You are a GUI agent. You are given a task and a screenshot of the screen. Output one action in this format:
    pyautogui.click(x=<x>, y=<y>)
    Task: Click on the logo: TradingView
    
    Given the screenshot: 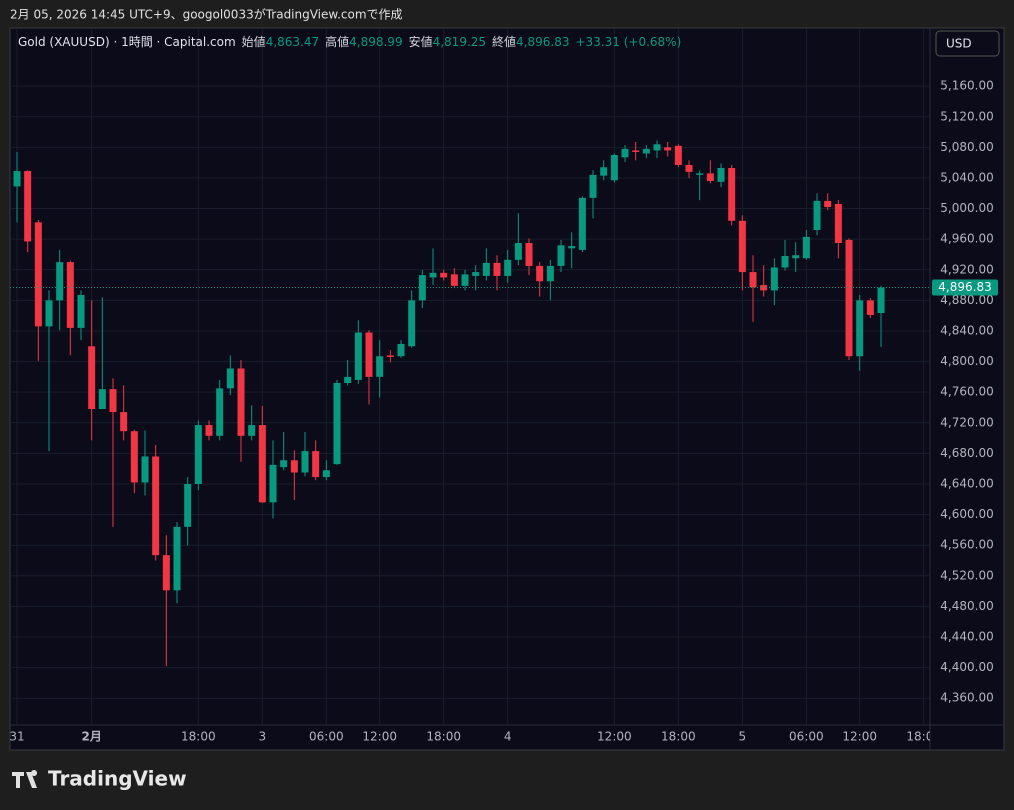 What is the action you would take?
    pyautogui.click(x=99, y=779)
    